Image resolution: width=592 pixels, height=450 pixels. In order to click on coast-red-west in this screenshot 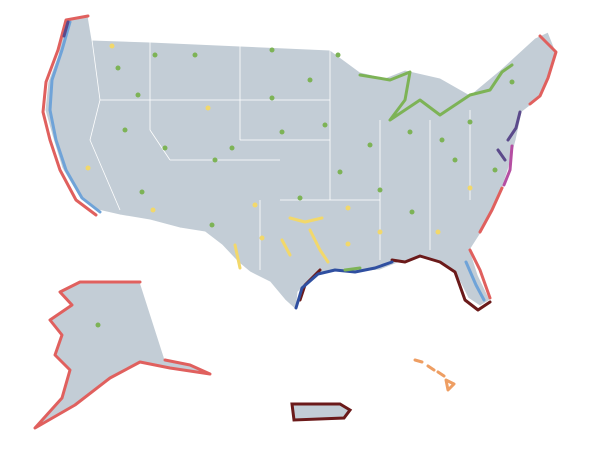, I will do `click(69, 115)`.